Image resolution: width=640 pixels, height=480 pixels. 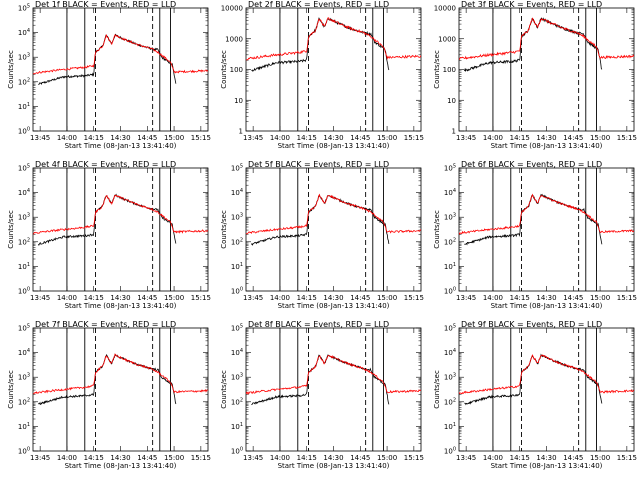 What do you see at coordinates (454, 132) in the screenshot?
I see `y-tick-label: 1` at bounding box center [454, 132].